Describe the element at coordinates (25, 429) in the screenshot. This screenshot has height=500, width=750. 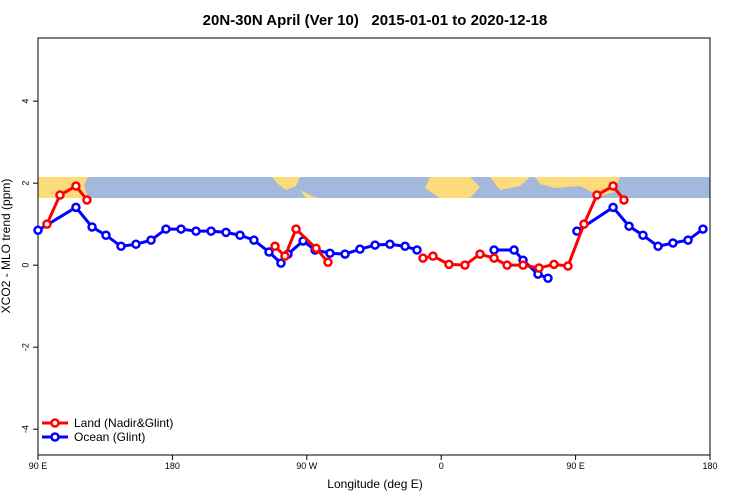
I see `y-tick-label: -4` at that location.